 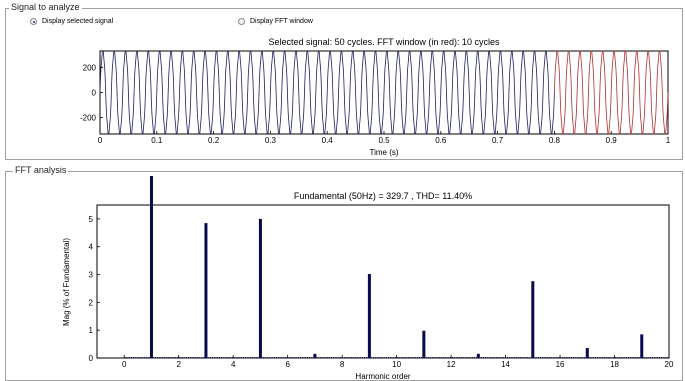 What do you see at coordinates (342, 364) in the screenshot?
I see `fft-xtick-label: 8` at bounding box center [342, 364].